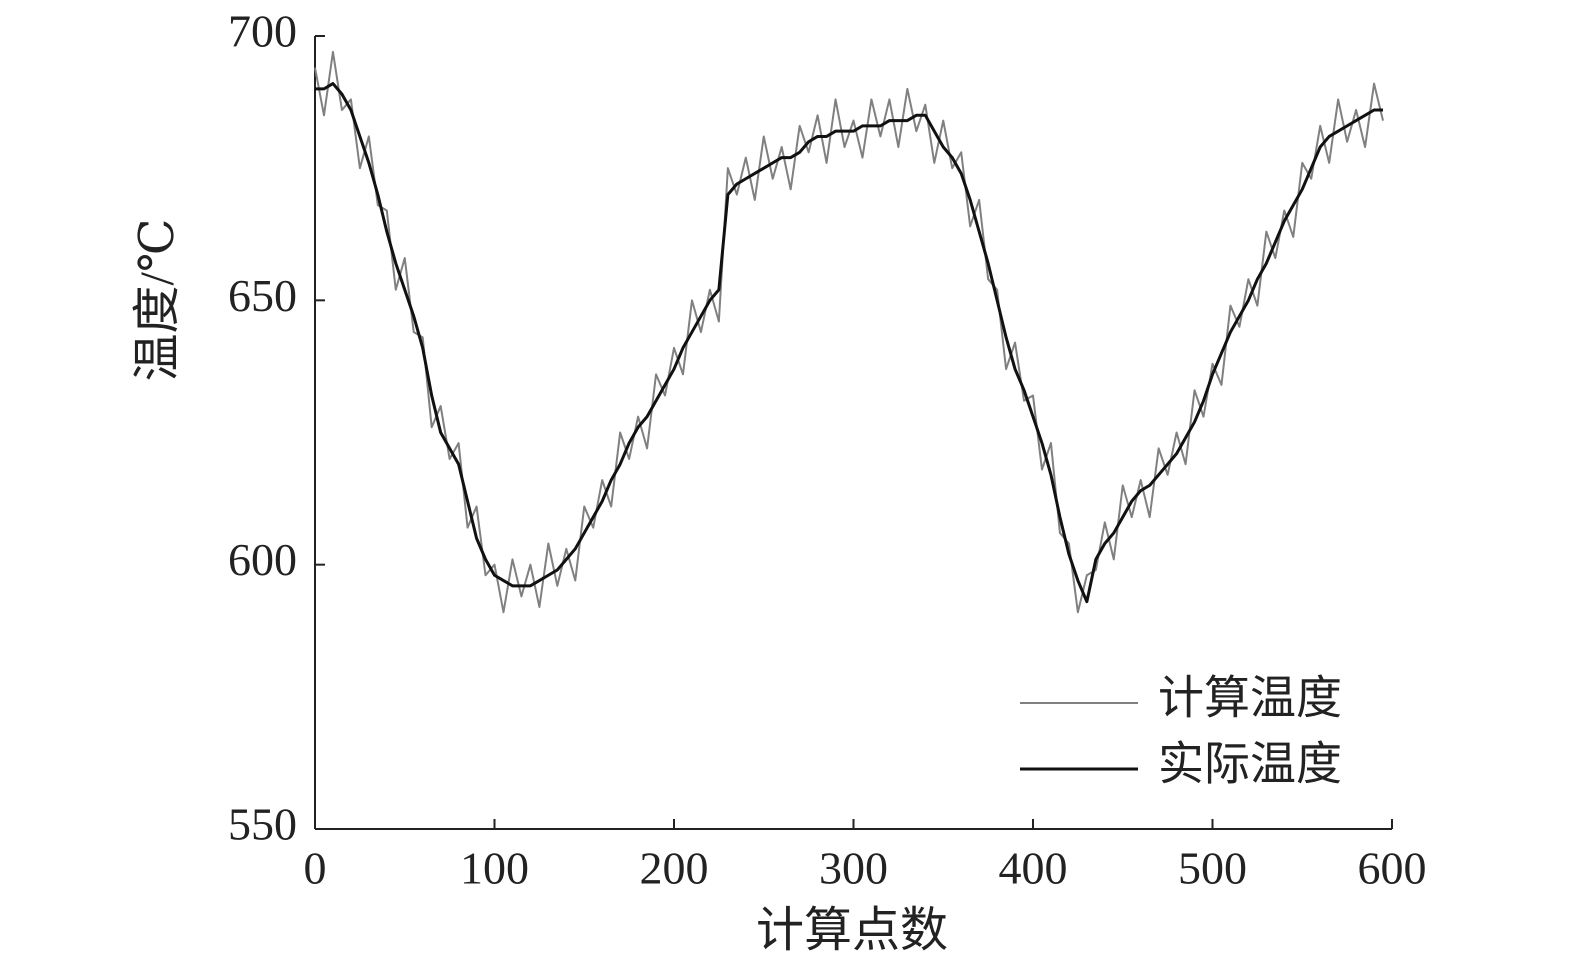  Describe the element at coordinates (262, 295) in the screenshot. I see `y-tick-label: 650` at that location.